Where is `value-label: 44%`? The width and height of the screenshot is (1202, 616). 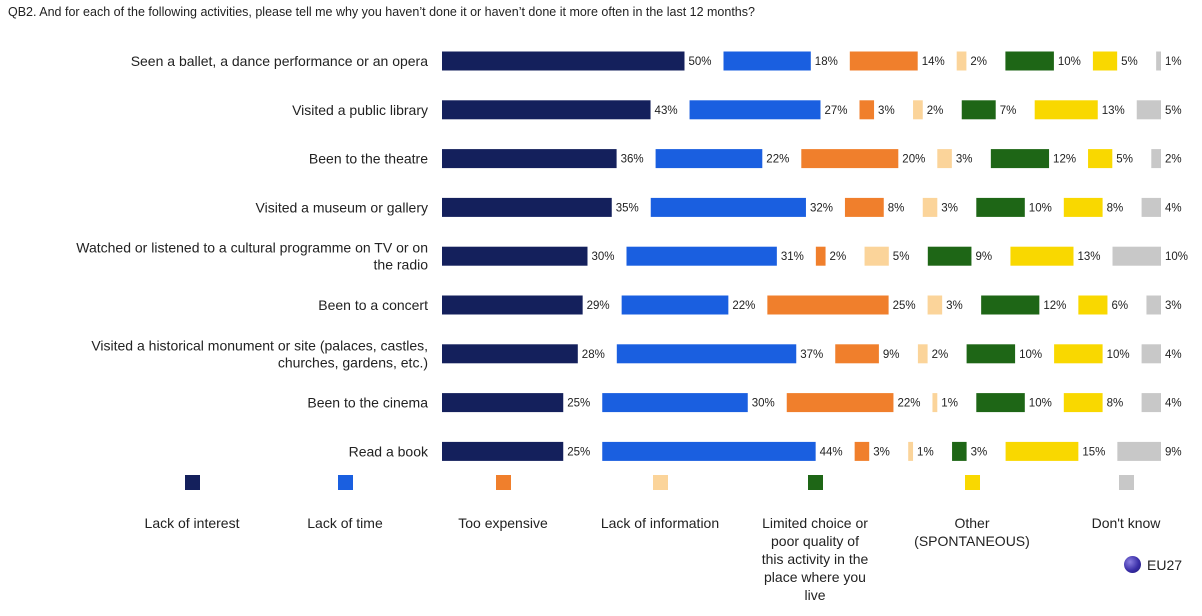 value-label: 44% is located at coordinates (831, 452).